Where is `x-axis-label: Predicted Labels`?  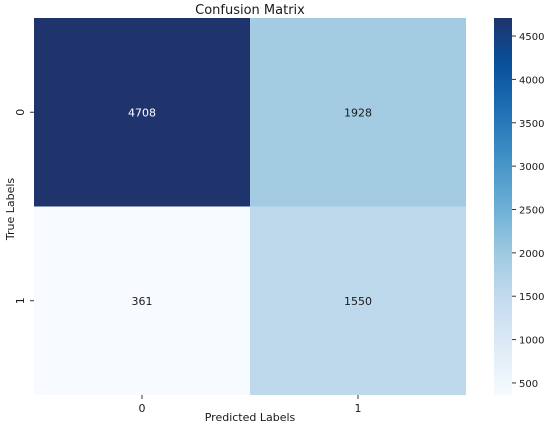
x-axis-label: Predicted Labels is located at coordinates (250, 417).